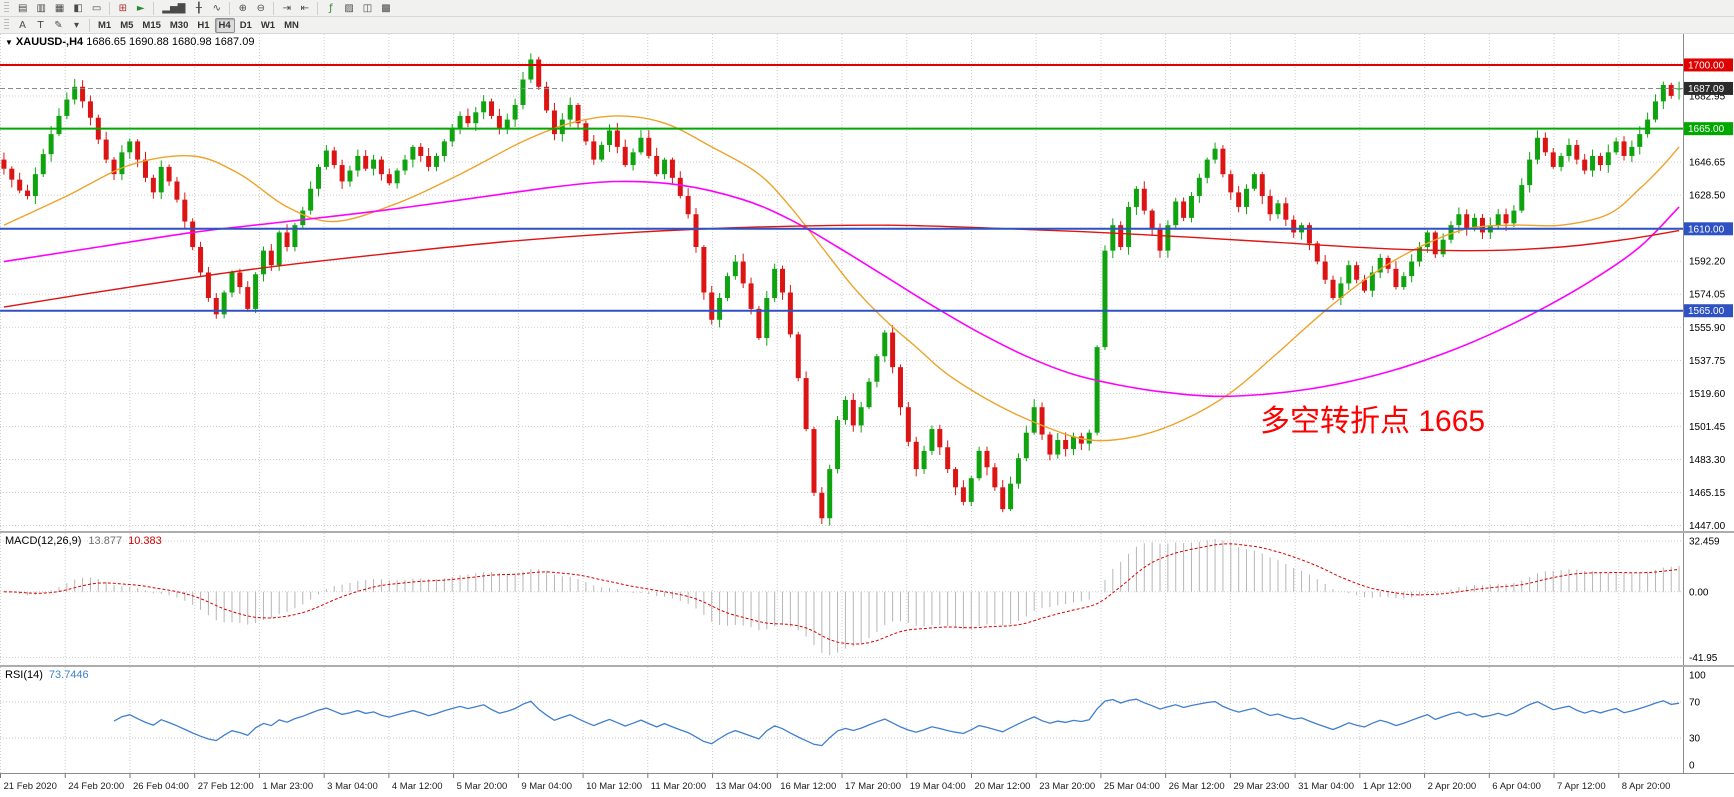 The image size is (1734, 797). I want to click on rsi-tick: 70, so click(1695, 703).